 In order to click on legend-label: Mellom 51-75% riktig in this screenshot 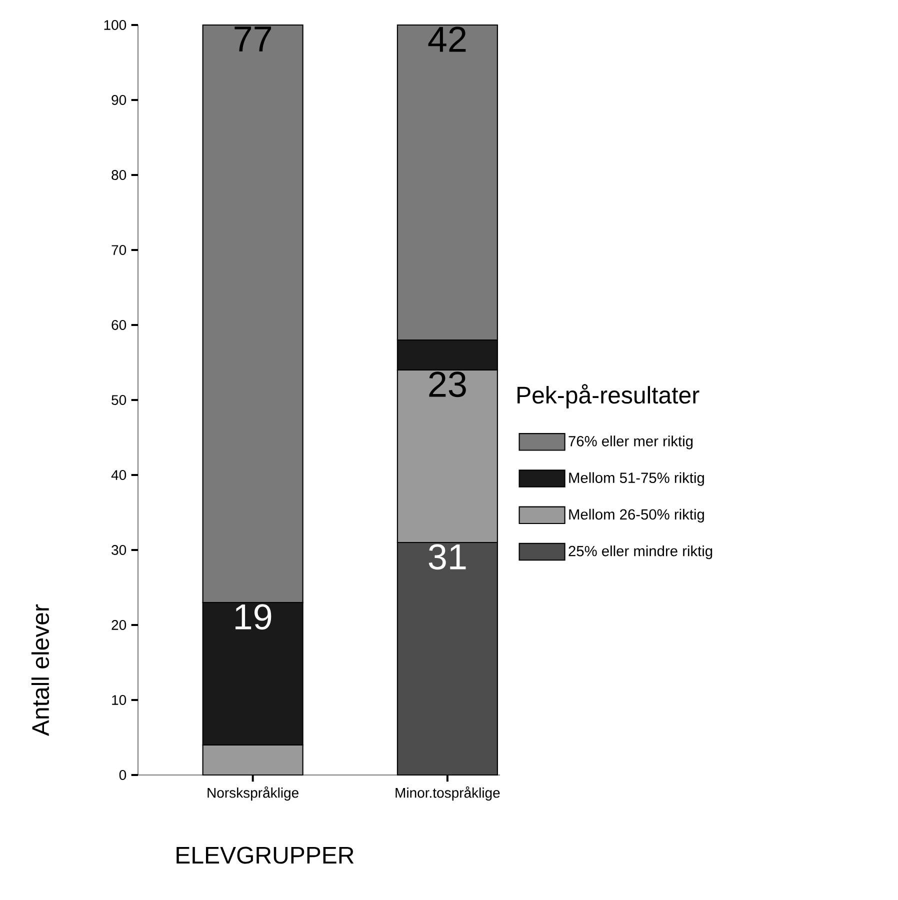, I will do `click(636, 479)`.